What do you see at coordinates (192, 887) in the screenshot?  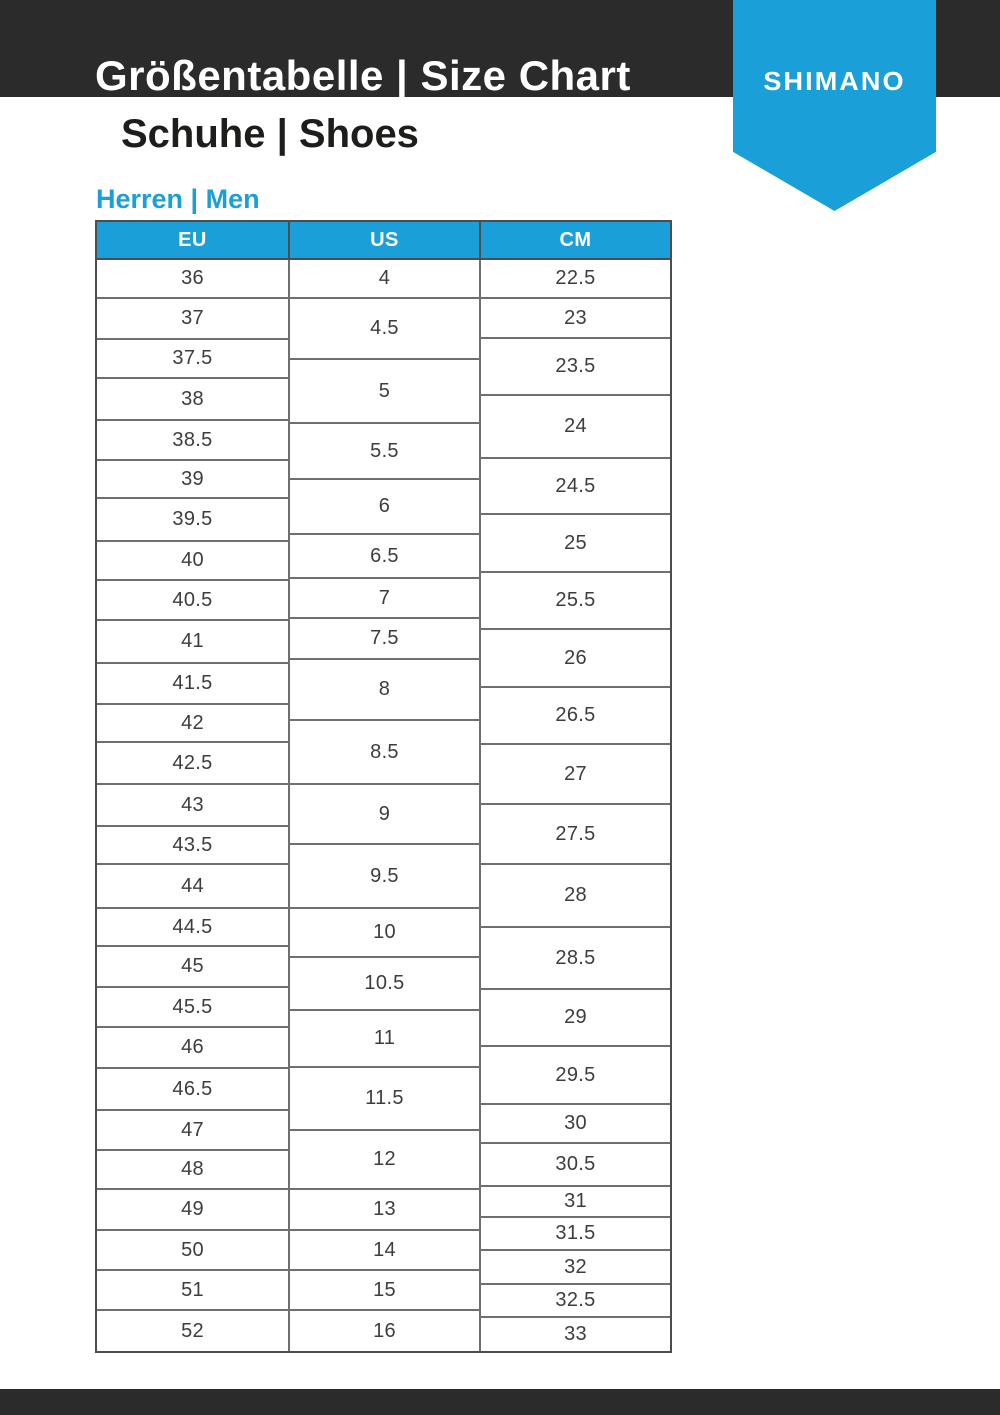 I see `eu-size-cell: 44` at bounding box center [192, 887].